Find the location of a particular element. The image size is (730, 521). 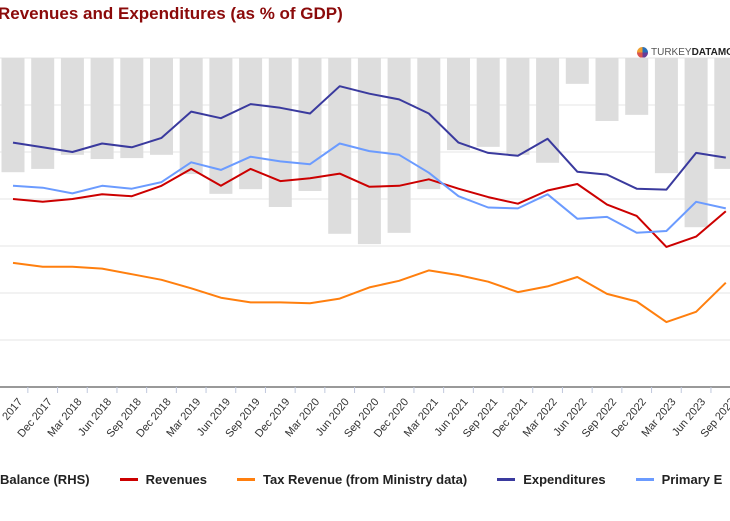

legend-label: Revenues is located at coordinates (176, 479).